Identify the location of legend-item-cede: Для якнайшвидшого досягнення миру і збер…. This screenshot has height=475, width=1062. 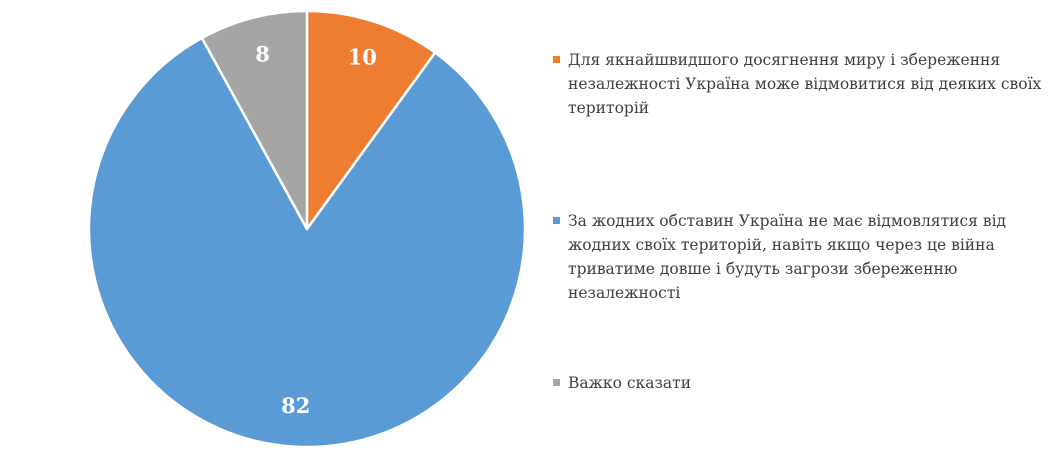
(800, 84).